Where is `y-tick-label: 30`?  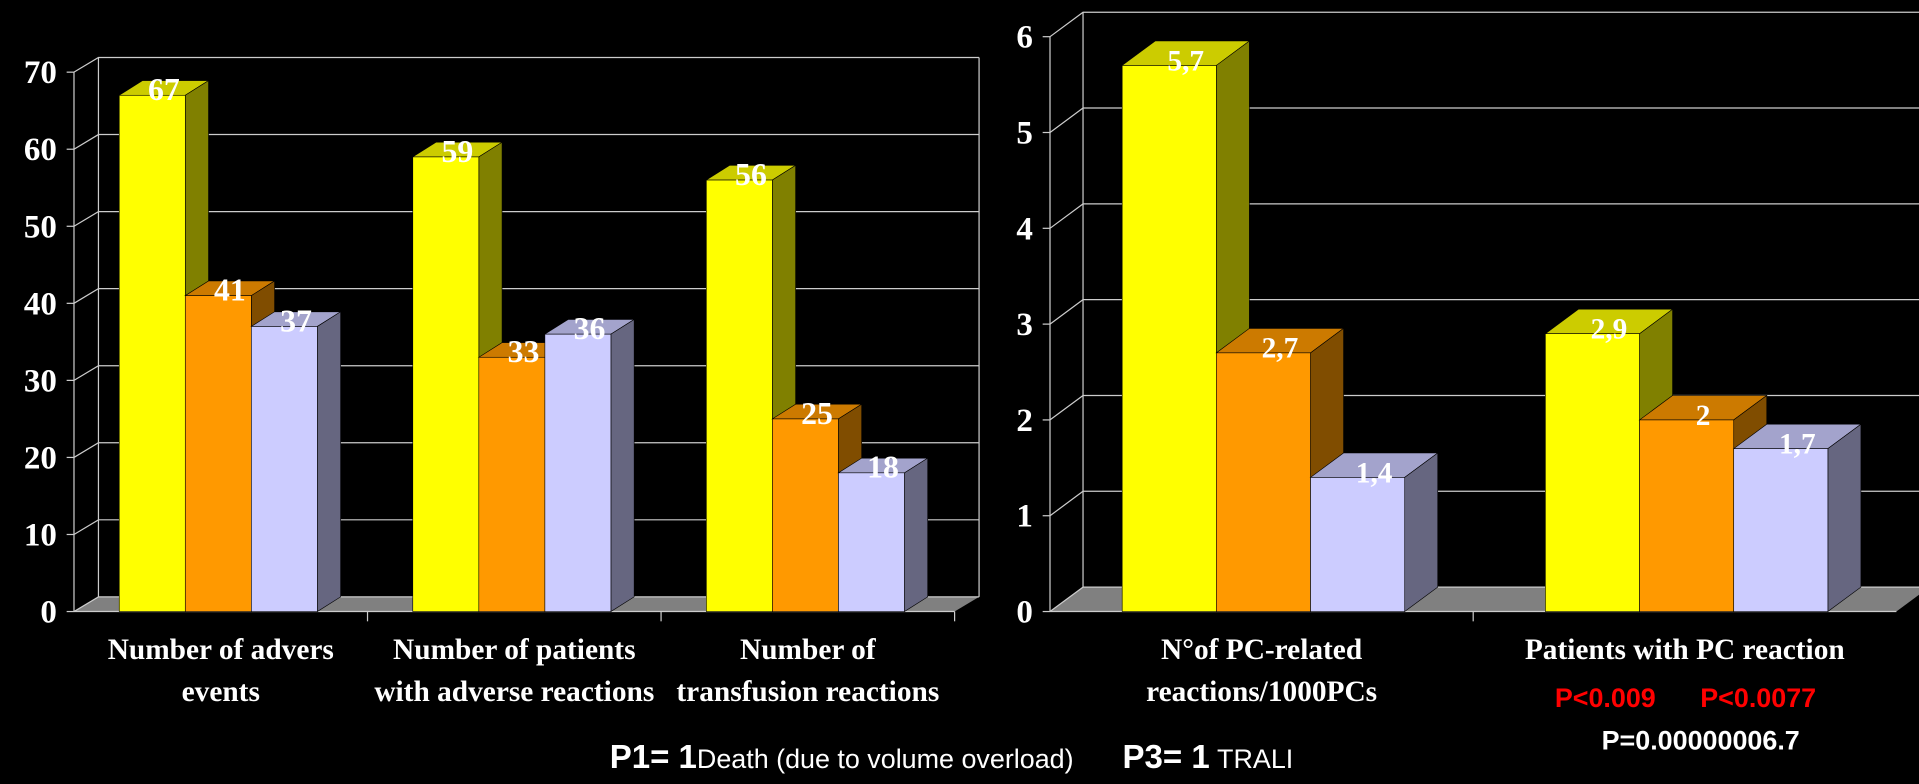 y-tick-label: 30 is located at coordinates (40, 381).